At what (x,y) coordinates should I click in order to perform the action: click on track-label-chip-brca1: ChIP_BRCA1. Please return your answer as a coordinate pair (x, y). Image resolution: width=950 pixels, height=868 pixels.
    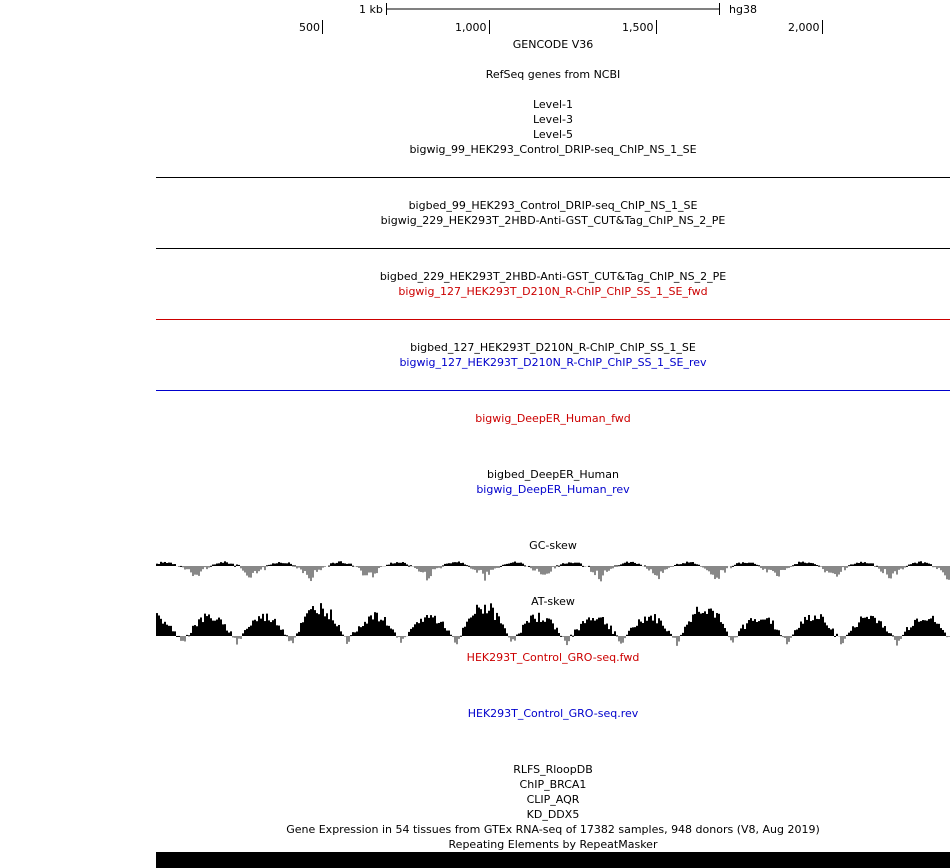
    Looking at the image, I should click on (553, 784).